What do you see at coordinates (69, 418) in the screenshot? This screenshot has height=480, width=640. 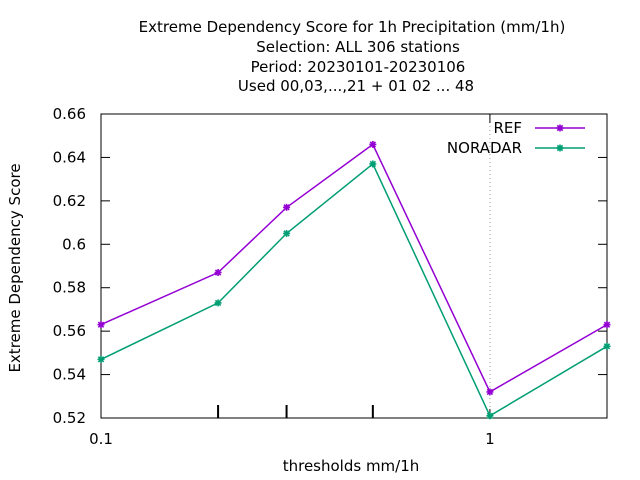 I see `y-tick-label: 0.52` at bounding box center [69, 418].